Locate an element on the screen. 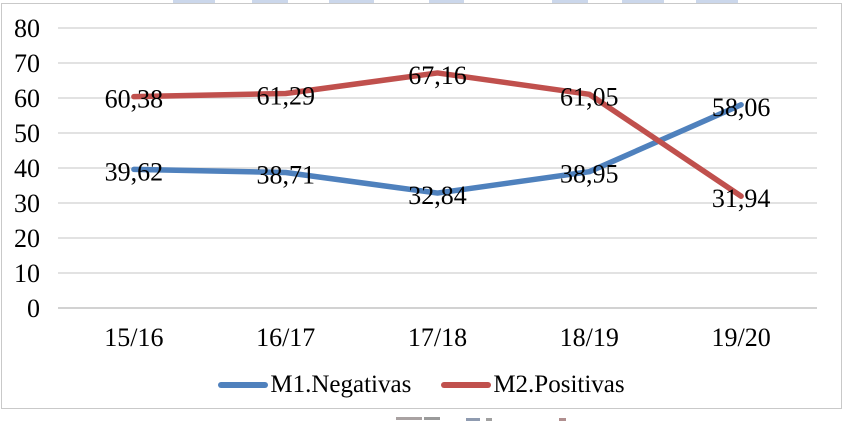  y-axis-tick-label: 30 is located at coordinates (27, 203).